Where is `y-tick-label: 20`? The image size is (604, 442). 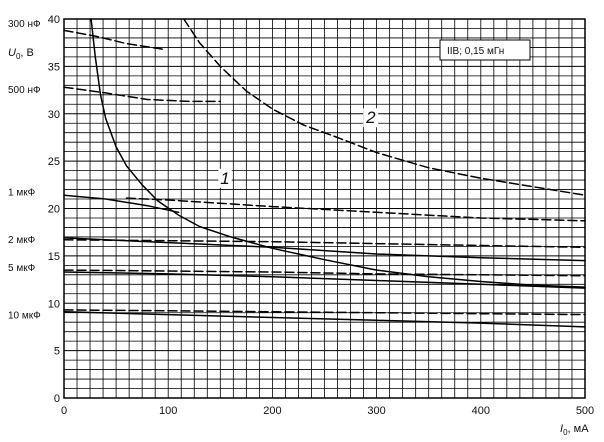
y-tick-label: 20 is located at coordinates (54, 210).